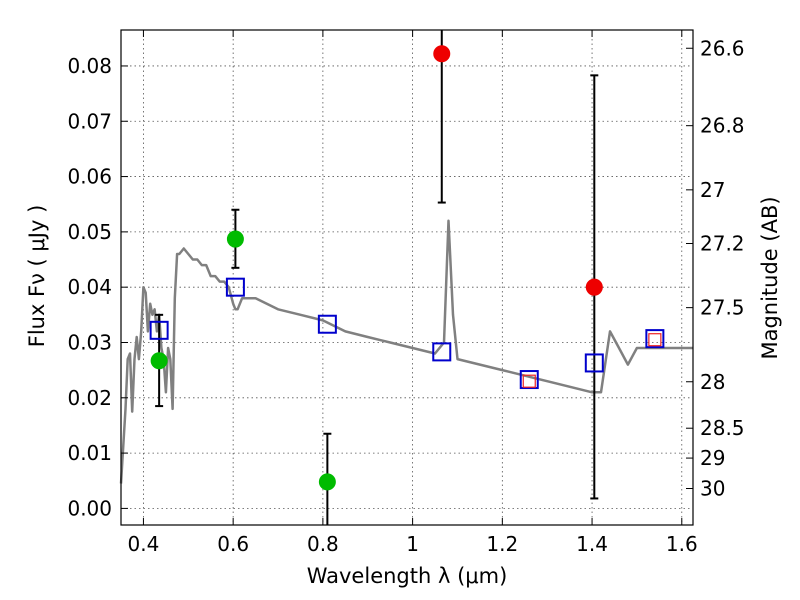 Image resolution: width=800 pixels, height=600 pixels. What do you see at coordinates (89, 287) in the screenshot?
I see `y-tick-label: 0.04` at bounding box center [89, 287].